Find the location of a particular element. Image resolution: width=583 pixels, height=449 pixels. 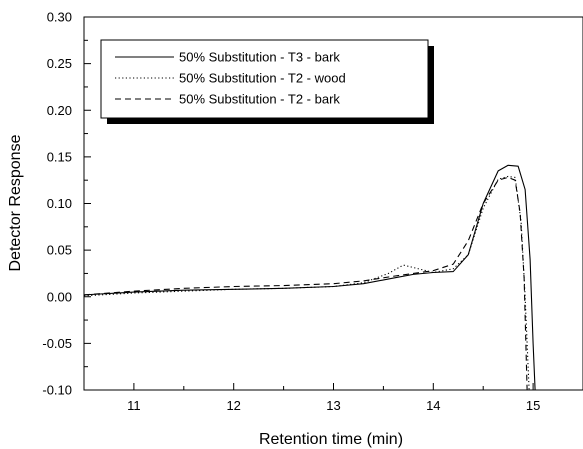

y-tick-label: -0.10 is located at coordinates (57, 390).